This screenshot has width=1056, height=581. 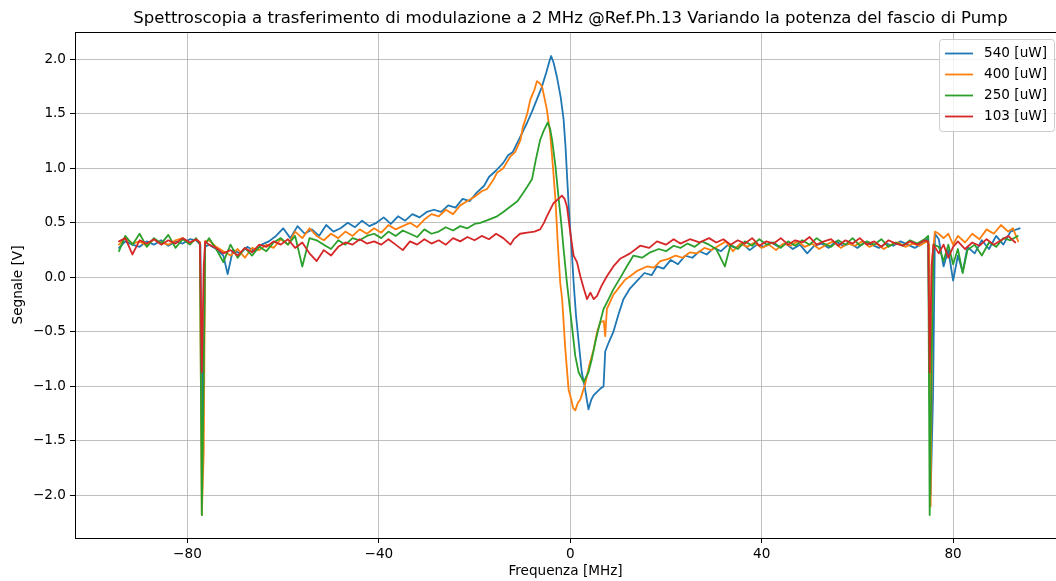 I want to click on x-tick-label: 80, so click(x=953, y=552).